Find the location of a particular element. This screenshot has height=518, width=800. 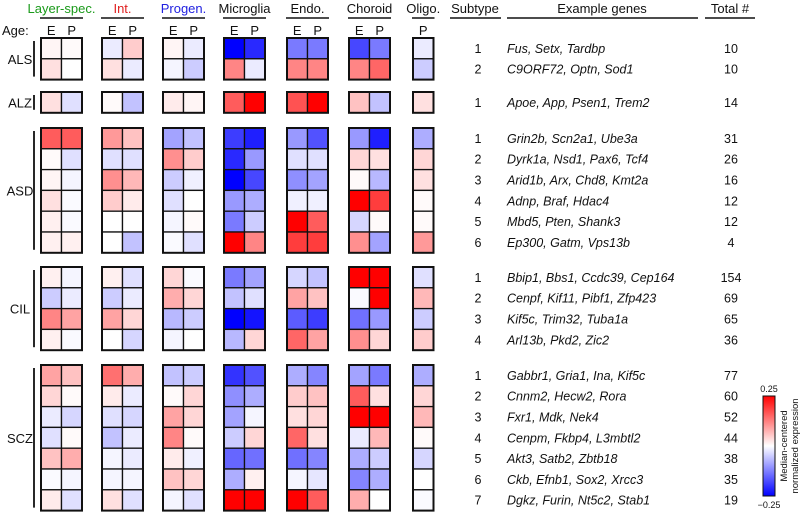

example-genes: Adnp, Braf, Hdac4 is located at coordinates (557, 201).